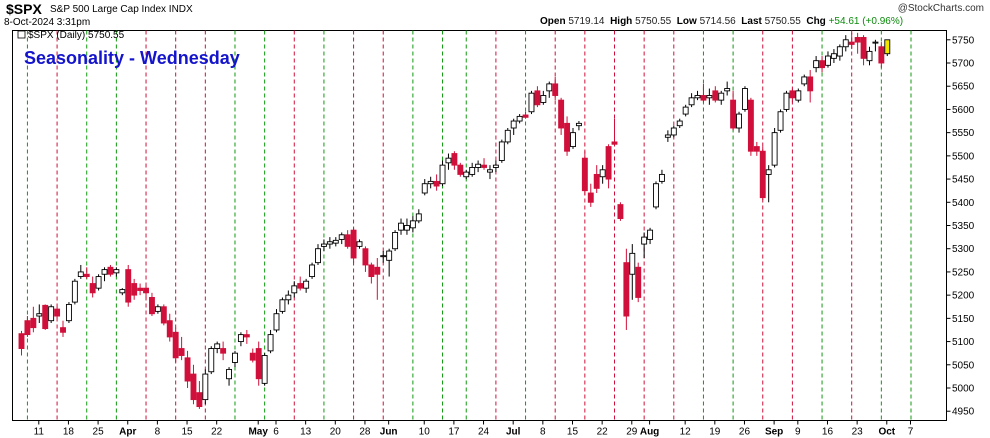 This screenshot has width=990, height=438. Describe the element at coordinates (751, 21) in the screenshot. I see `last-label: Last` at that location.